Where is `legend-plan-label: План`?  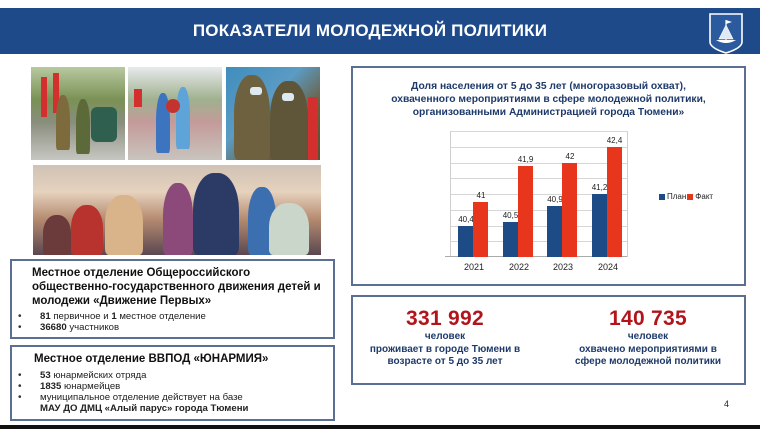 legend-plan-label: План is located at coordinates (677, 196).